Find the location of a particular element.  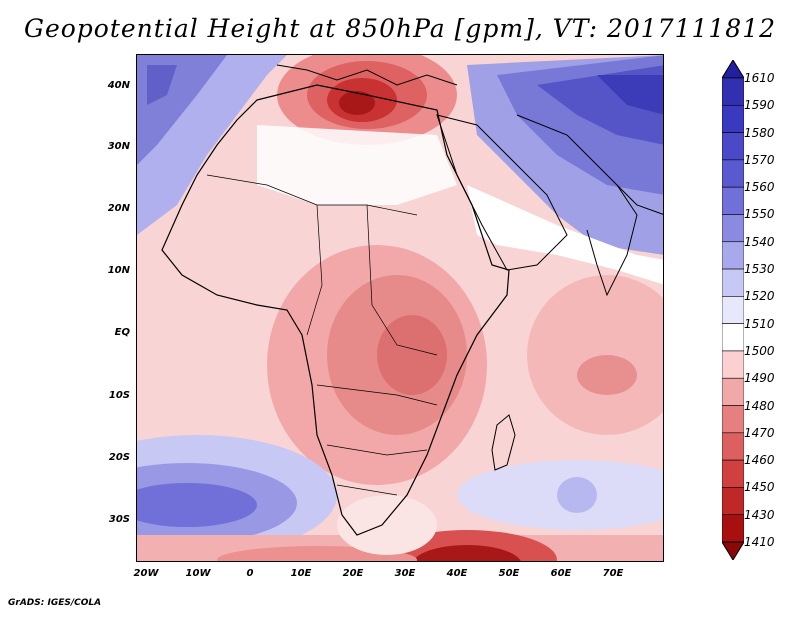

colorbar-level-label: 1450 is located at coordinates (759, 487).